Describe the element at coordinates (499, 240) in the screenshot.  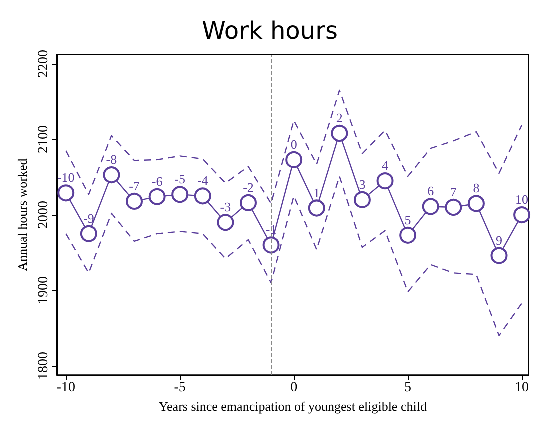
I see `annotation: 9` at that location.